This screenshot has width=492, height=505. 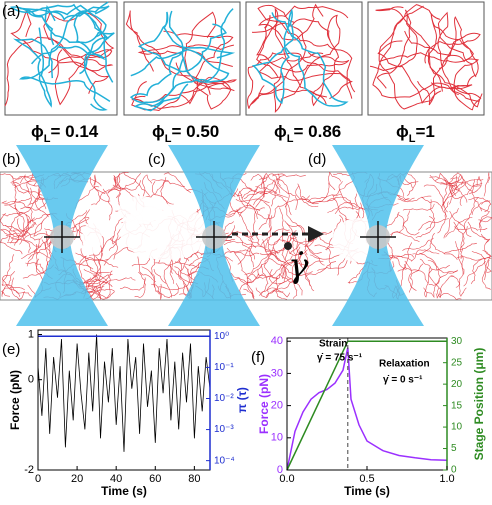 I want to click on annotation: Strain, so click(x=333, y=344).